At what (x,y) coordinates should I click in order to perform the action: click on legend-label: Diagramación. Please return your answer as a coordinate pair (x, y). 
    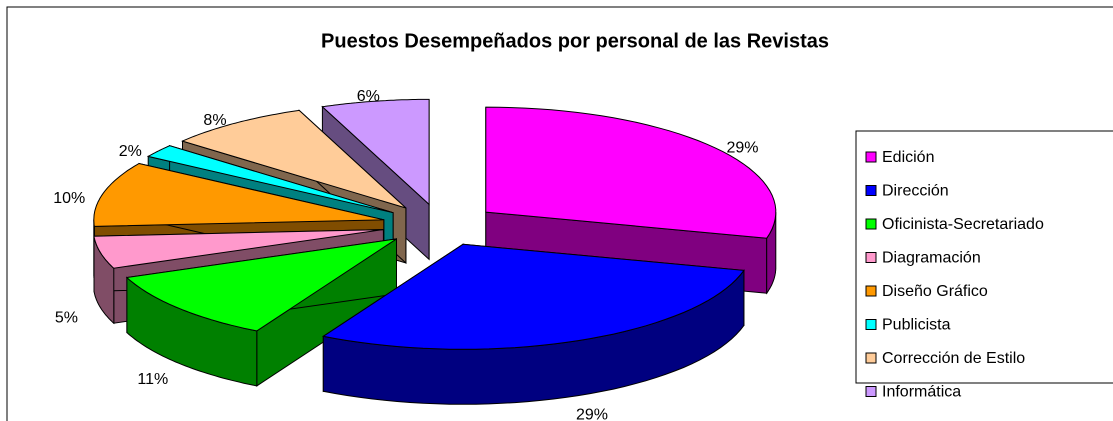
    Looking at the image, I should click on (931, 258).